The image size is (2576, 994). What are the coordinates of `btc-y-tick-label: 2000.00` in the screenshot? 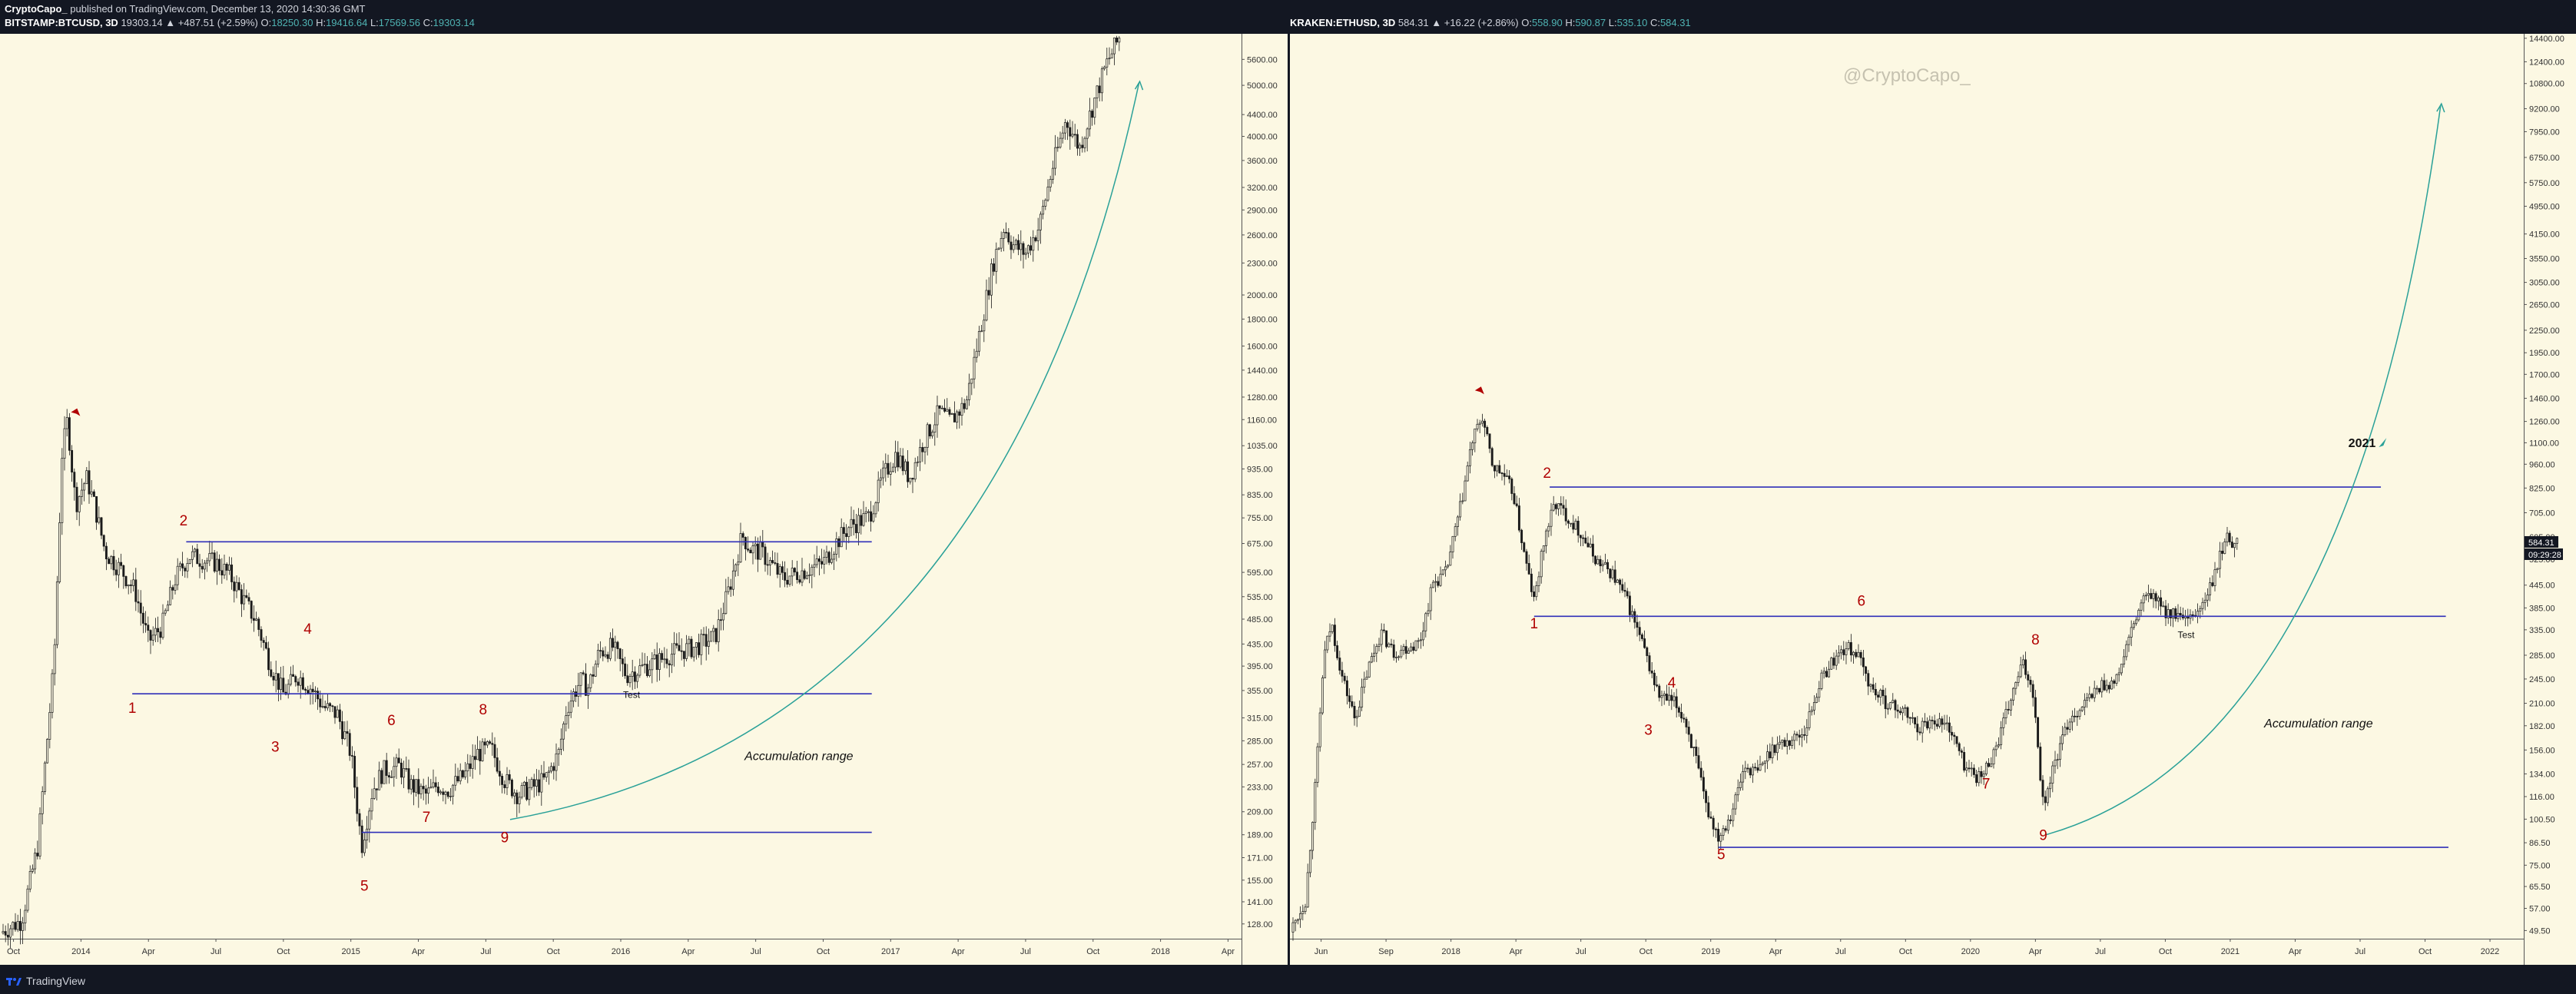 It's located at (1262, 295).